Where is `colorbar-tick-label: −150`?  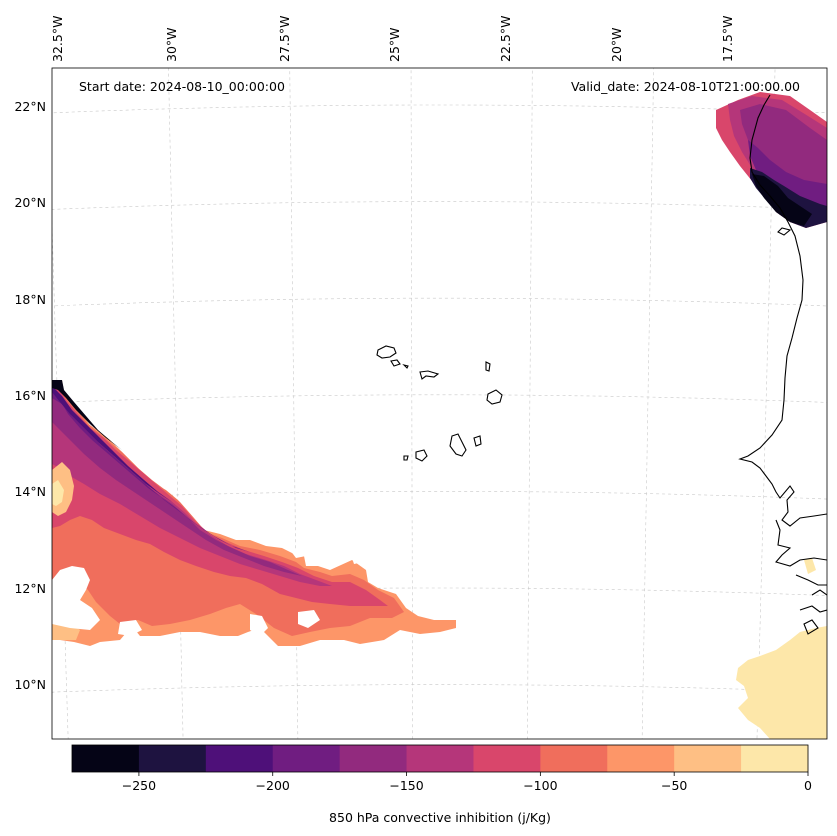 colorbar-tick-label: −150 is located at coordinates (406, 785).